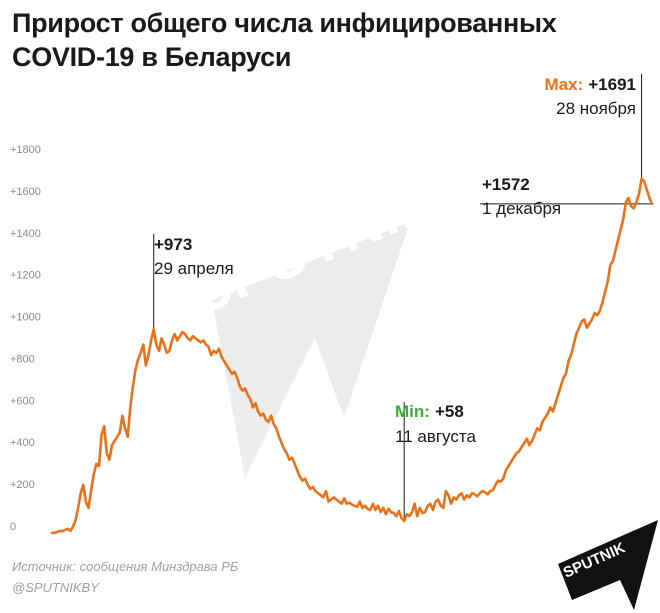 Image resolution: width=660 pixels, height=613 pixels. I want to click on annotation-april-date: 29 апреля, so click(194, 268).